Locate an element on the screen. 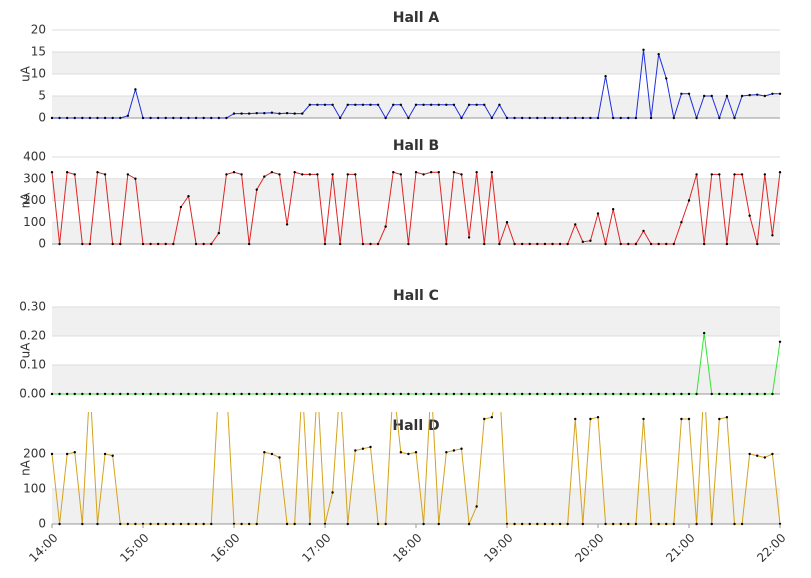  panel-title: Hall B is located at coordinates (416, 146).